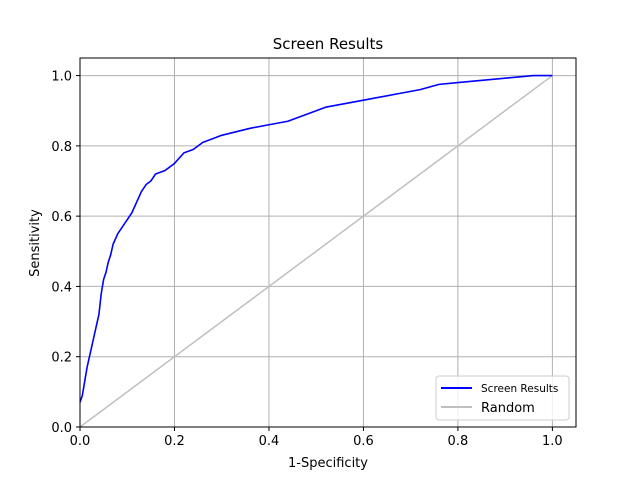 This screenshot has height=485, width=640. What do you see at coordinates (328, 44) in the screenshot?
I see `chart-title: Screen Results` at bounding box center [328, 44].